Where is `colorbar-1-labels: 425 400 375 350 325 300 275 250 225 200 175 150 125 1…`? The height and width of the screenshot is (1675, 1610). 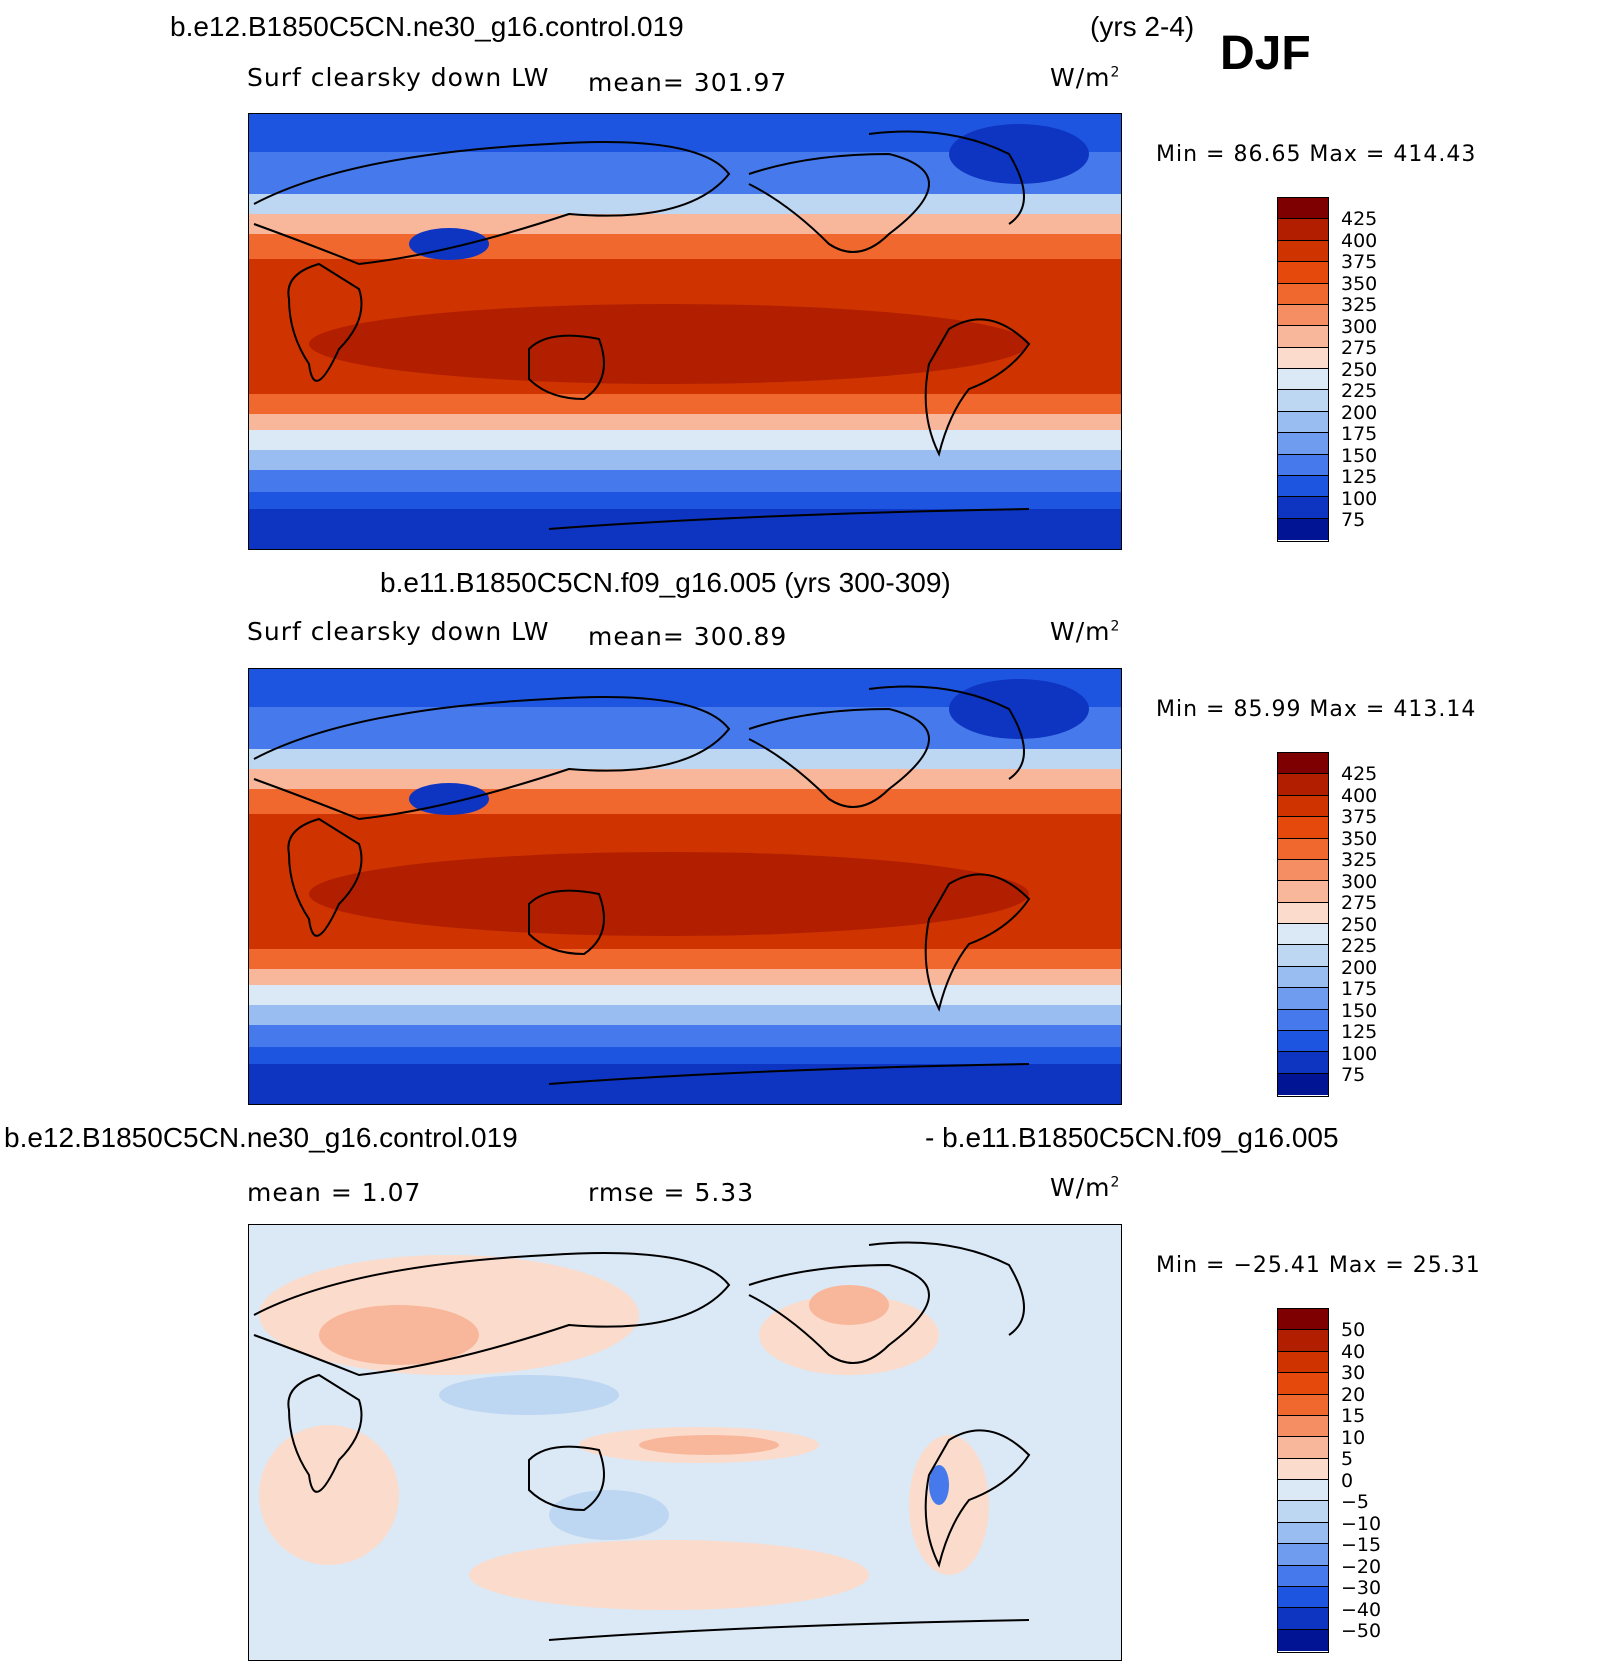 colorbar-1-labels: 425 400 375 350 325 300 275 250 225 200 175 150 125 1… is located at coordinates (1359, 370).